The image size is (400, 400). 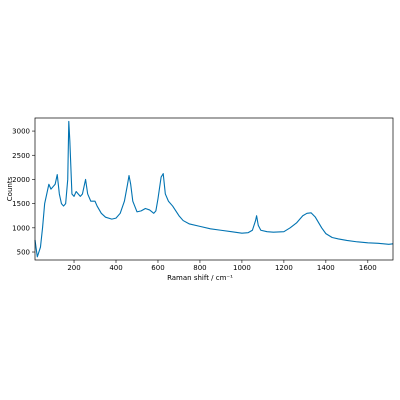 What do you see at coordinates (21, 180) in the screenshot?
I see `y-tick-label: 2000` at bounding box center [21, 180].